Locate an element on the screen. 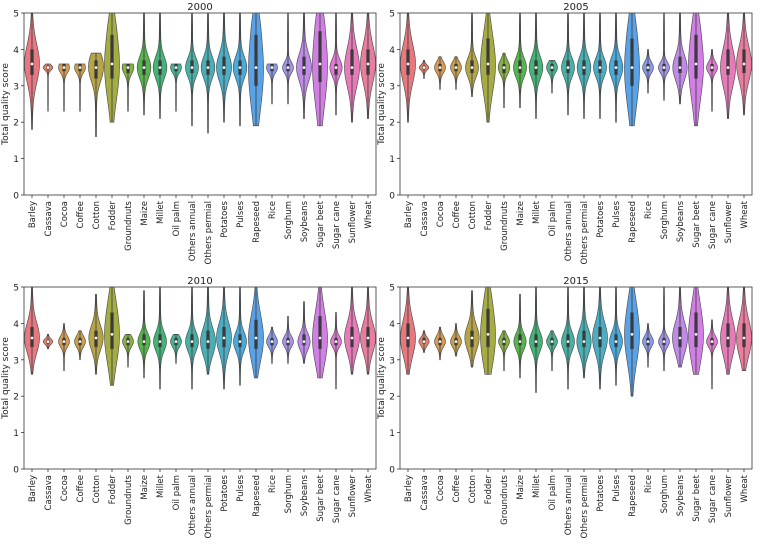  x-tick-label: Others annual is located at coordinates (569, 505).